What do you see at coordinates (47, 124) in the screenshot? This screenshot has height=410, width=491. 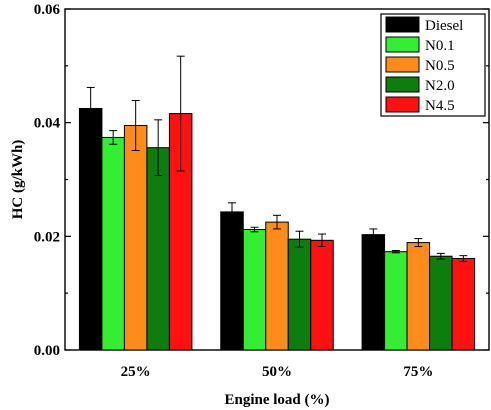 I see `y-tick-label: 0.04` at bounding box center [47, 124].